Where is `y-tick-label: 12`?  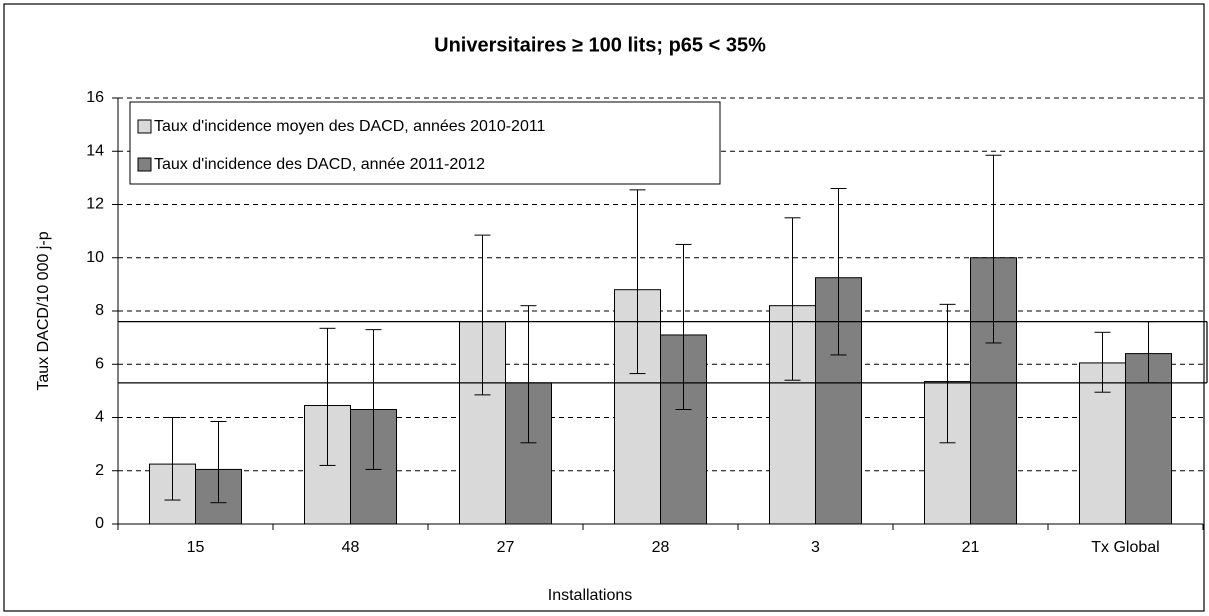
y-tick-label: 12 is located at coordinates (95, 204).